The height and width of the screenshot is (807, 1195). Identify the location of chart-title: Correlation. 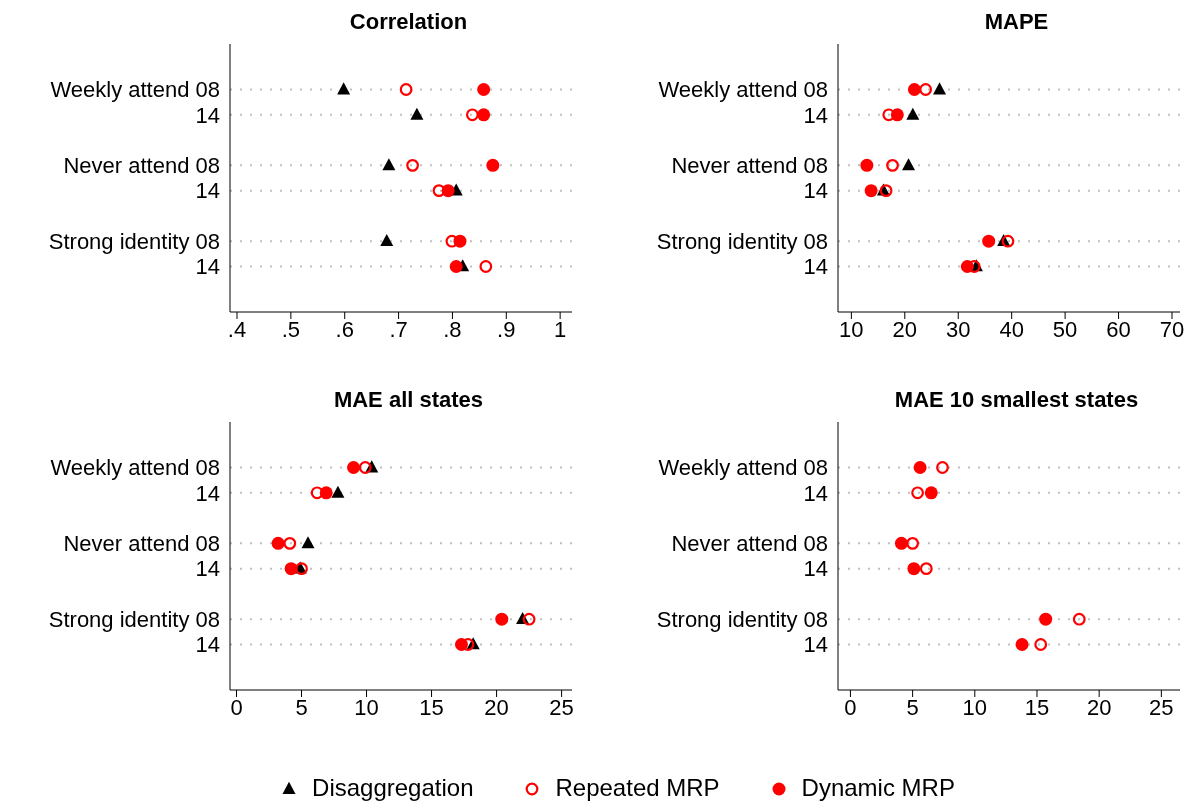
(408, 22).